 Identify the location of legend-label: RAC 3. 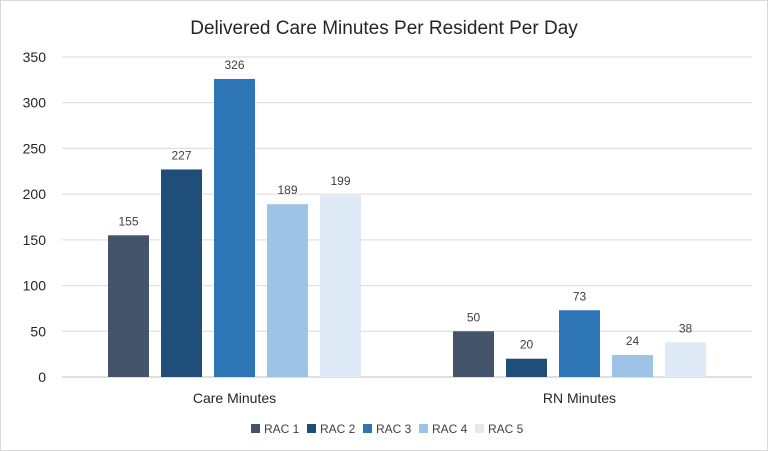
(394, 429).